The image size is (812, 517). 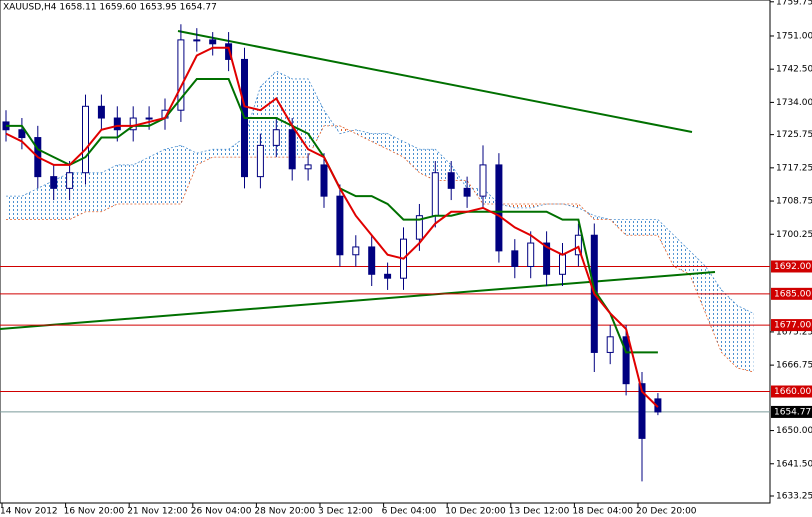 What do you see at coordinates (794, 235) in the screenshot?
I see `y-tick-label: 1700.25` at bounding box center [794, 235].